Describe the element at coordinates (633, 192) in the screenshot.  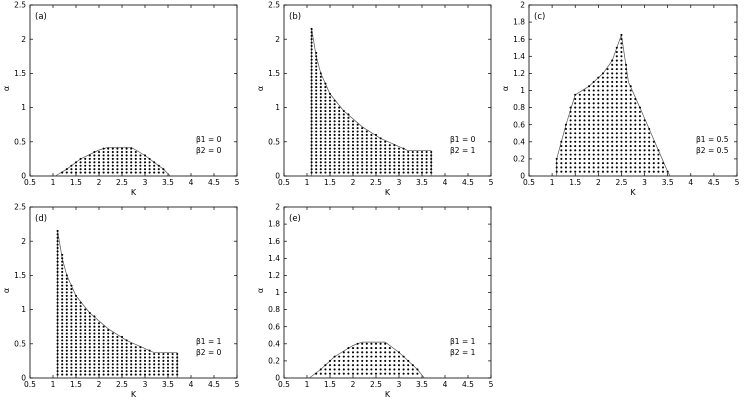
I see `x-axis-label: K` at that location.